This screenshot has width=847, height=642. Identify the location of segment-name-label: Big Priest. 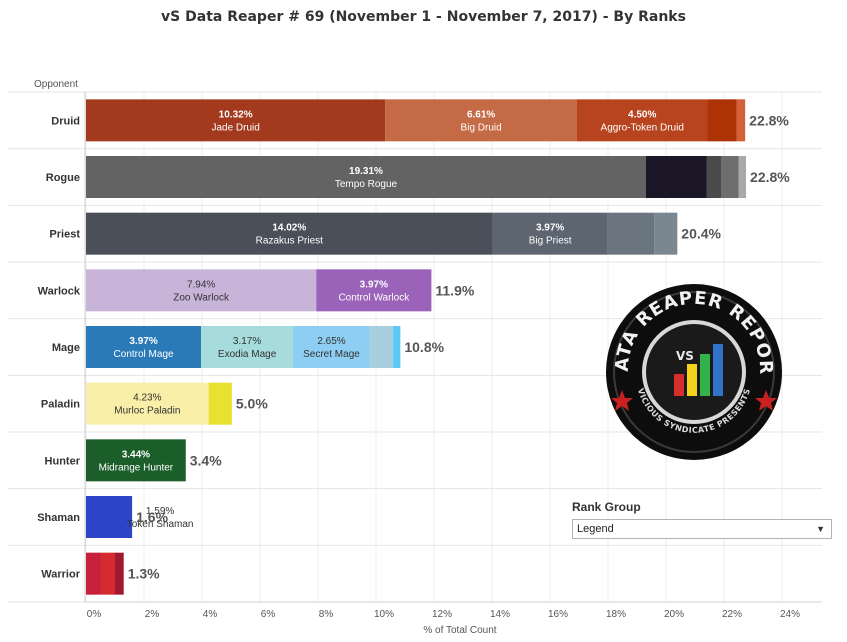
(550, 241).